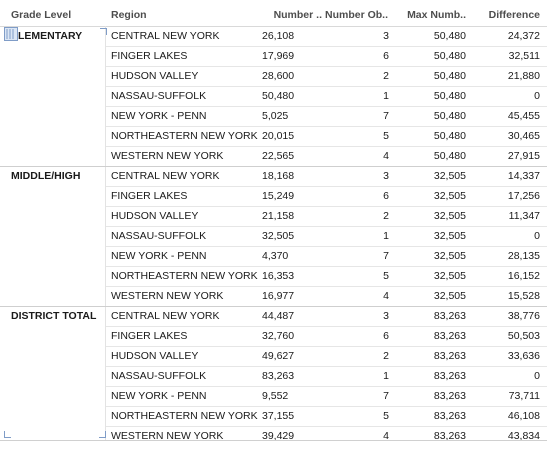 The height and width of the screenshot is (452, 547). Describe the element at coordinates (524, 56) in the screenshot. I see `difference-cell: 32,511` at that location.